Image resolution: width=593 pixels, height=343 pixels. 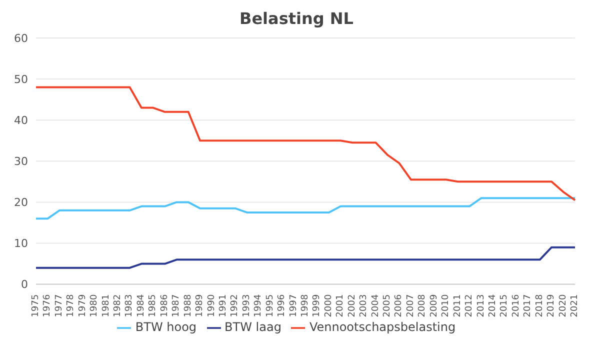 What do you see at coordinates (423, 306) in the screenshot?
I see `x-tick-label: 2008` at bounding box center [423, 306].